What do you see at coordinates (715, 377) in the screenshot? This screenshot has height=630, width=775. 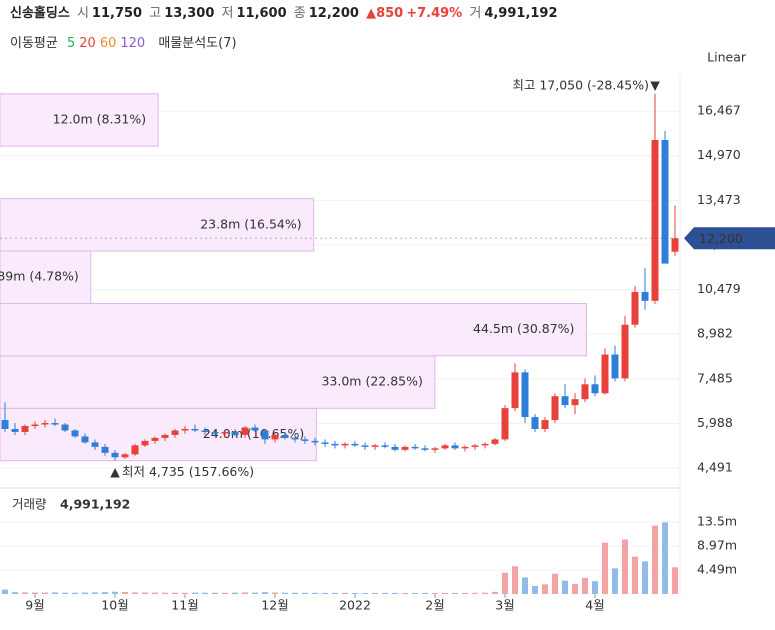 I see `y-tick-label: 7,485` at bounding box center [715, 377].